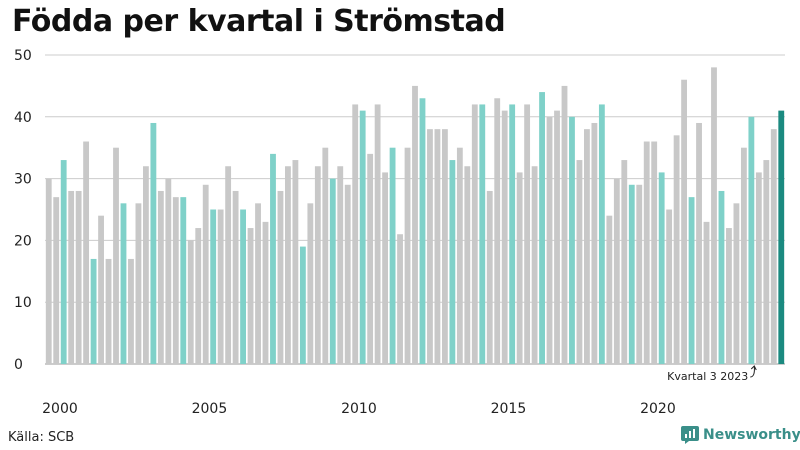  Describe the element at coordinates (707, 376) in the screenshot. I see `latest-quarter-annotation: Kvartal 3 2023` at that location.